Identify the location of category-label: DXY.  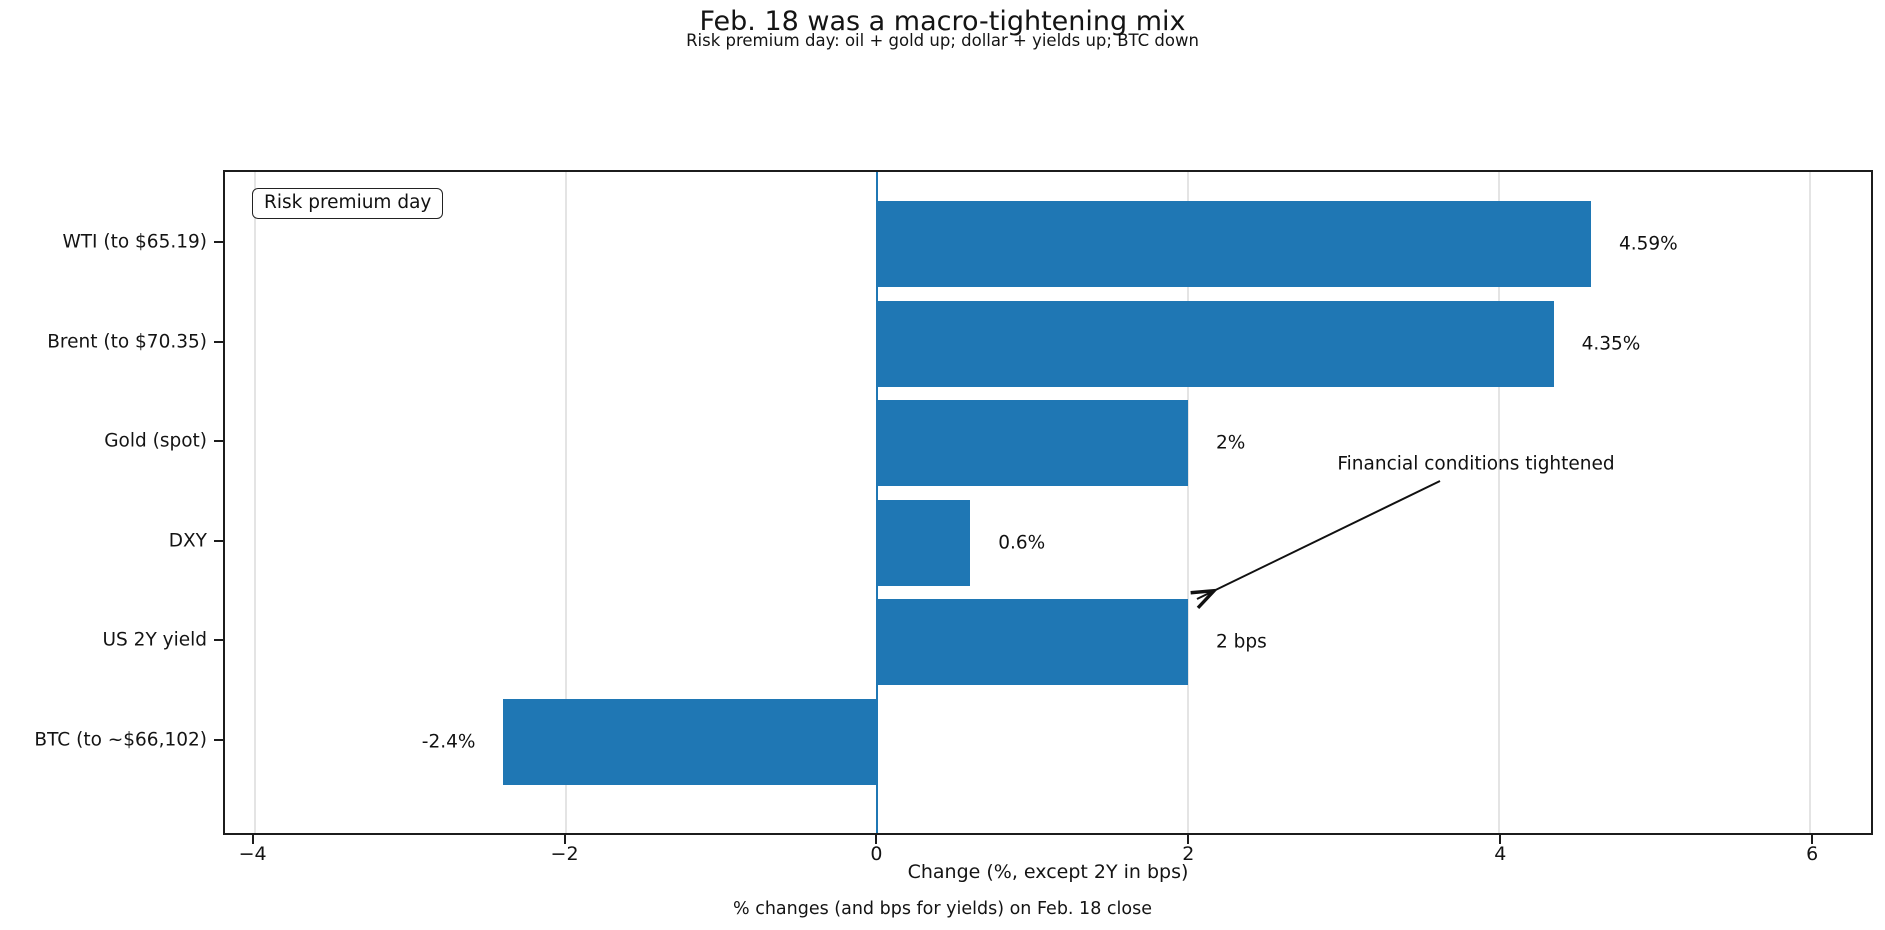
(187, 541).